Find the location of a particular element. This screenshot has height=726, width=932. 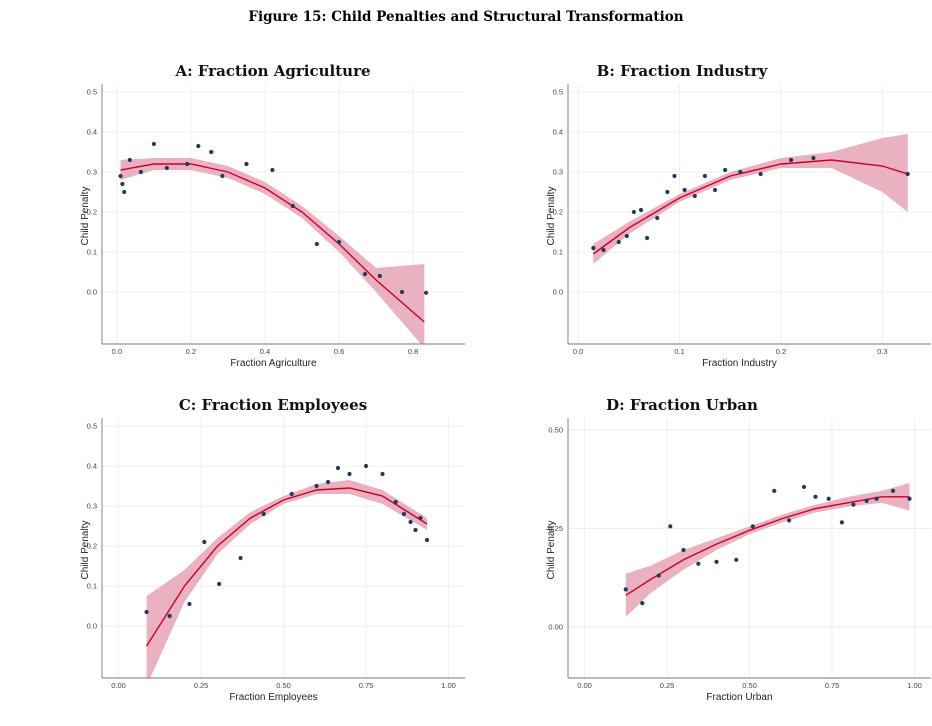

y-tick-label: 0.50 is located at coordinates (555, 429).